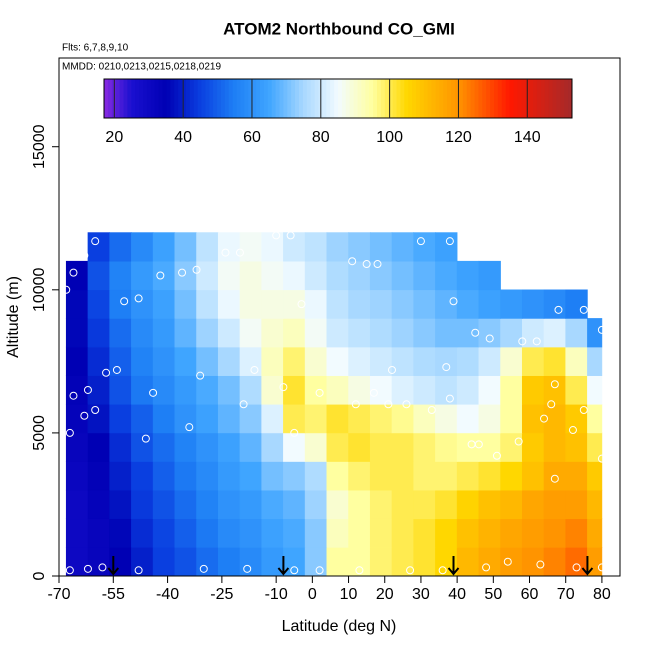 This screenshot has height=655, width=650. What do you see at coordinates (385, 594) in the screenshot?
I see `x-tick-label: 20` at bounding box center [385, 594].